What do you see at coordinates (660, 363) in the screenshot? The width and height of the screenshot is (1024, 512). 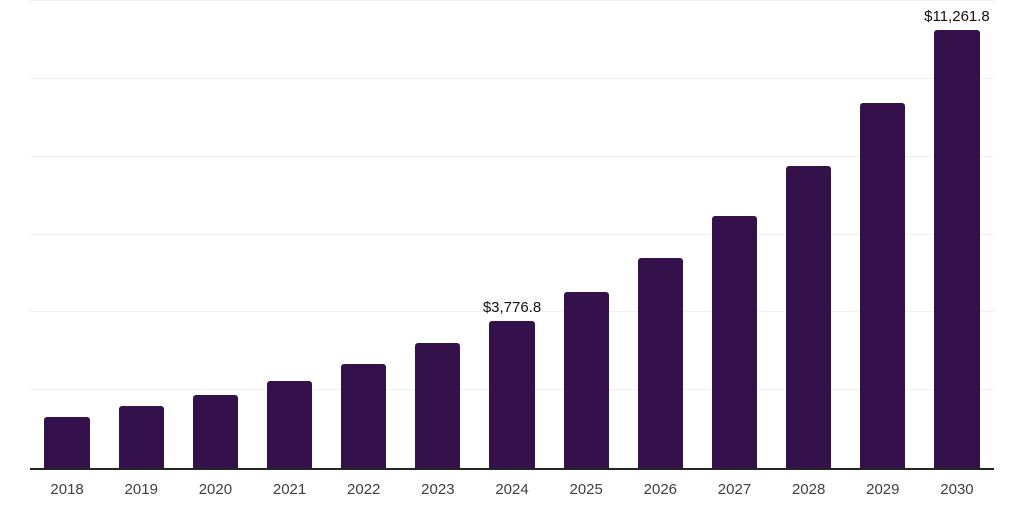 I see `bar-2026` at bounding box center [660, 363].